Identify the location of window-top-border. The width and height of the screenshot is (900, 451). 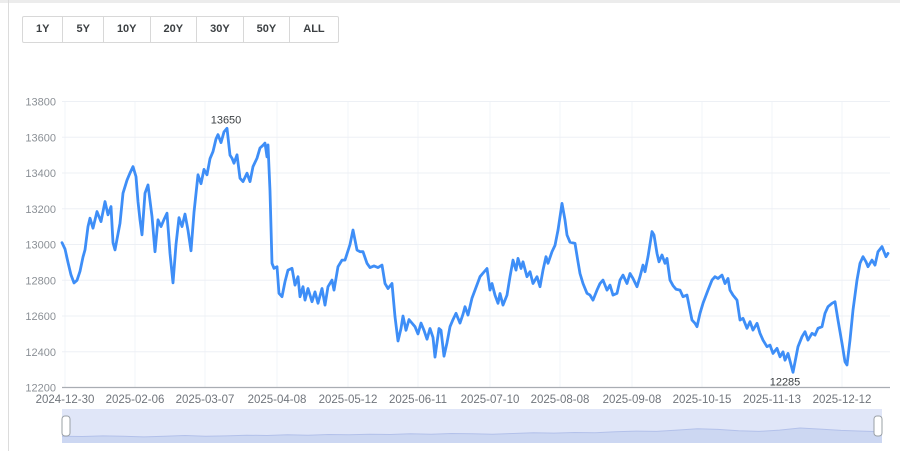
(450, 1).